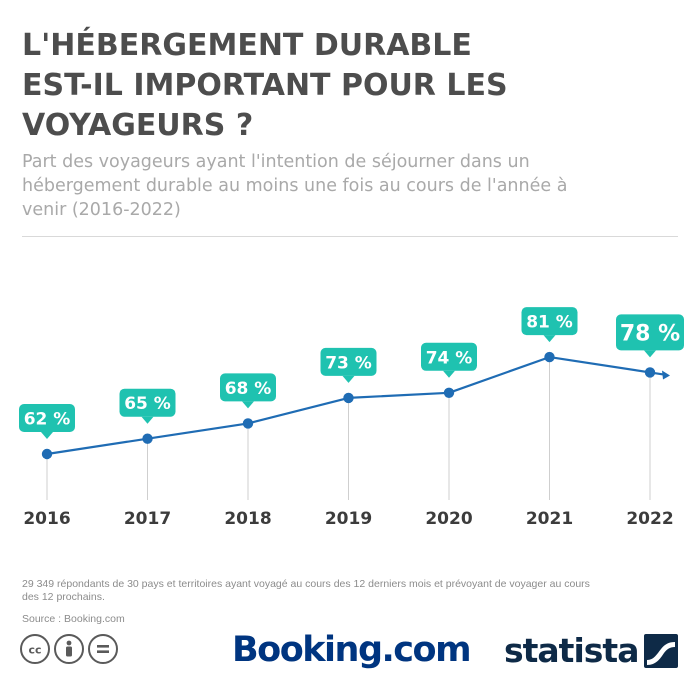  What do you see at coordinates (247, 519) in the screenshot?
I see `x-tick-label: 2018` at bounding box center [247, 519].